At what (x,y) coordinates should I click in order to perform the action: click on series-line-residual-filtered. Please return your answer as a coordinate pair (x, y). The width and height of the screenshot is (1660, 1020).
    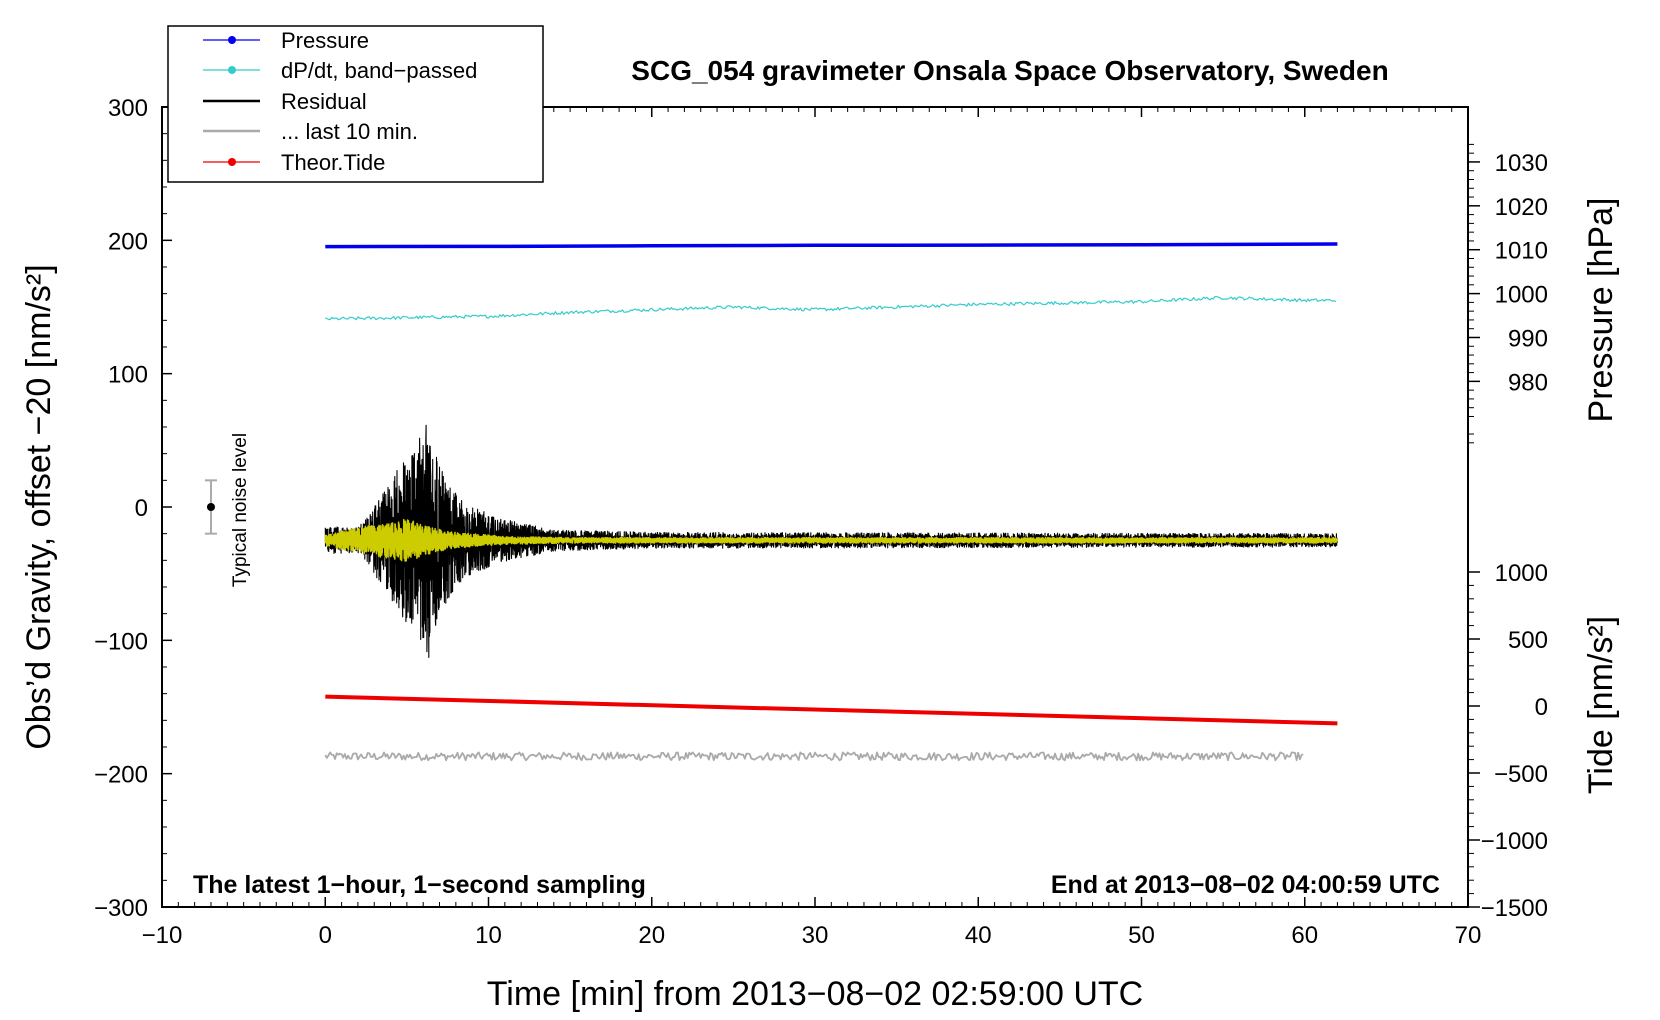
    Looking at the image, I should click on (831, 540).